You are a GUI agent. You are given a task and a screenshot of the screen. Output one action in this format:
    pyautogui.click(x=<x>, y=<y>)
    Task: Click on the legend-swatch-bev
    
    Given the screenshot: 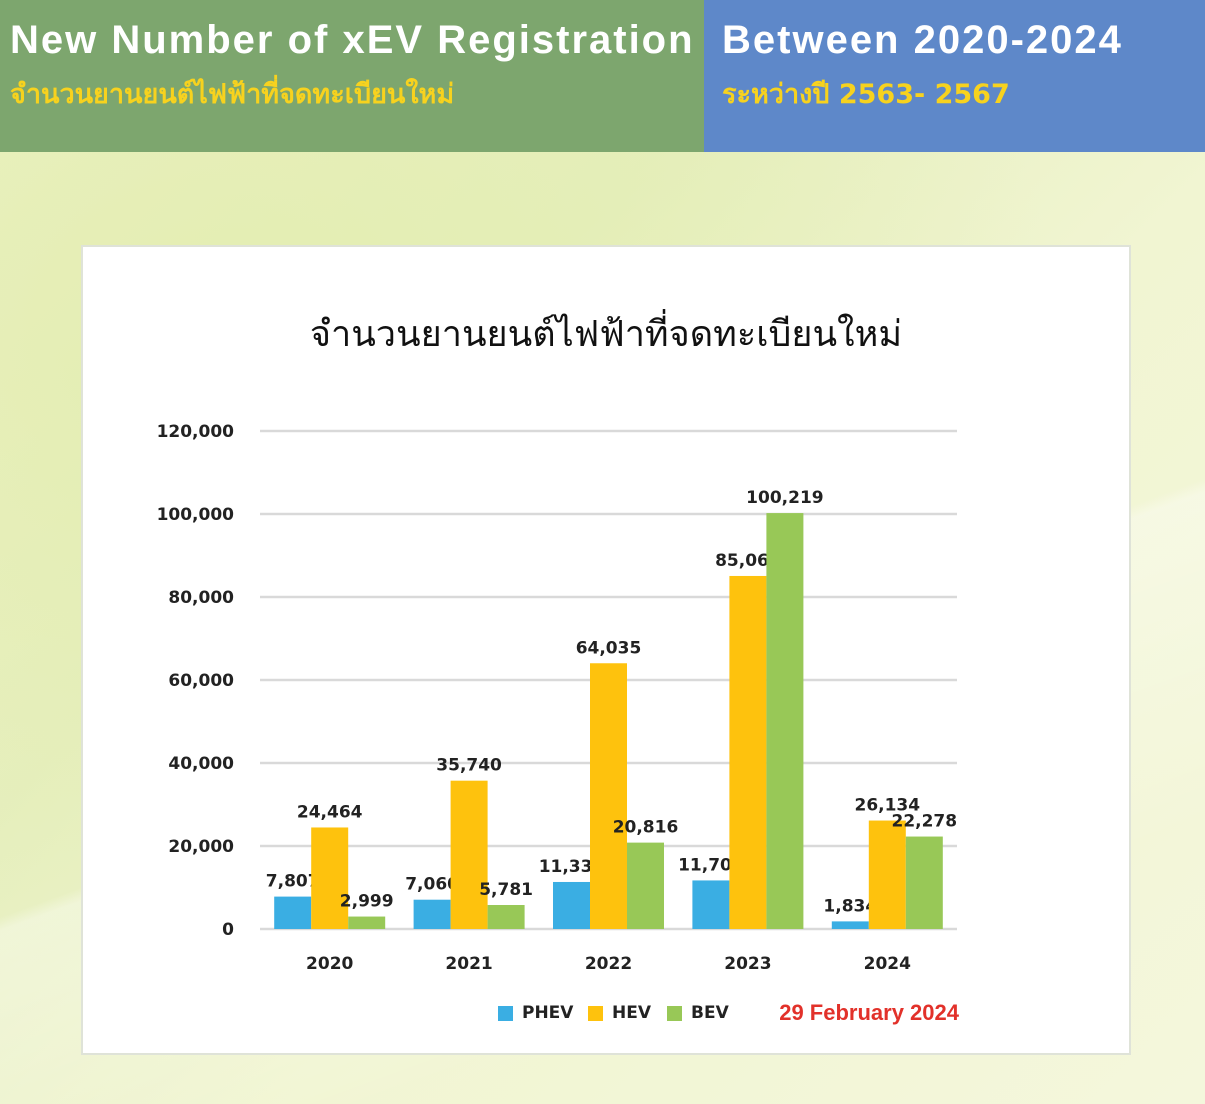 What is the action you would take?
    pyautogui.click(x=674, y=1013)
    